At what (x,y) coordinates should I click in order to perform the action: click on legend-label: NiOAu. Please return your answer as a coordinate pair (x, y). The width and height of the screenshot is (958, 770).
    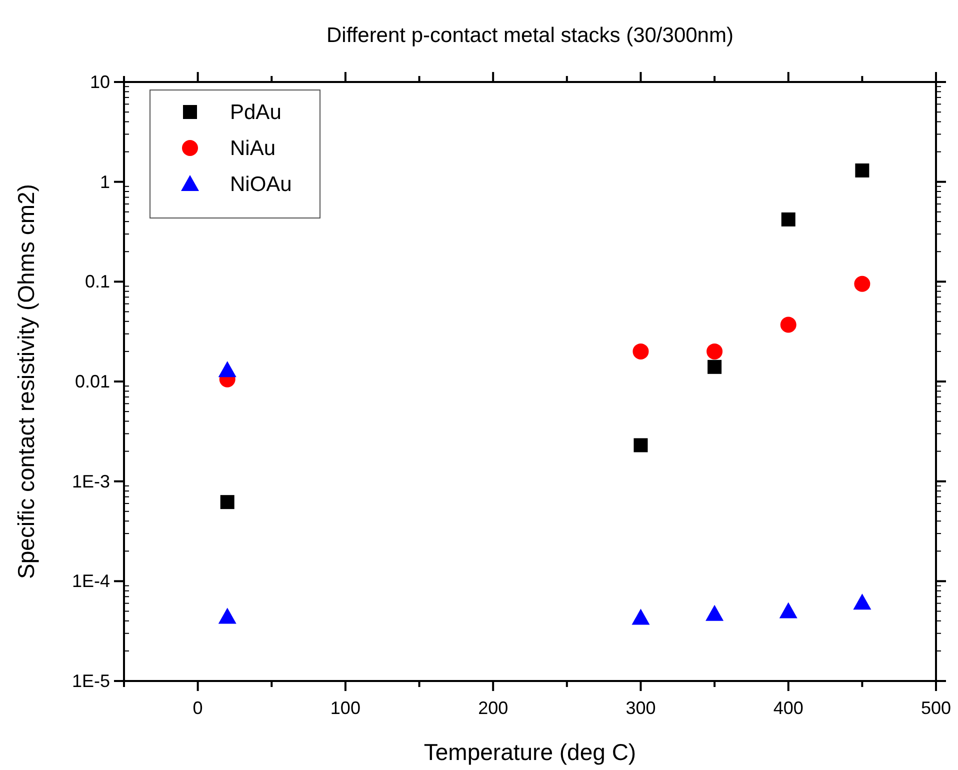
    Looking at the image, I should click on (261, 184).